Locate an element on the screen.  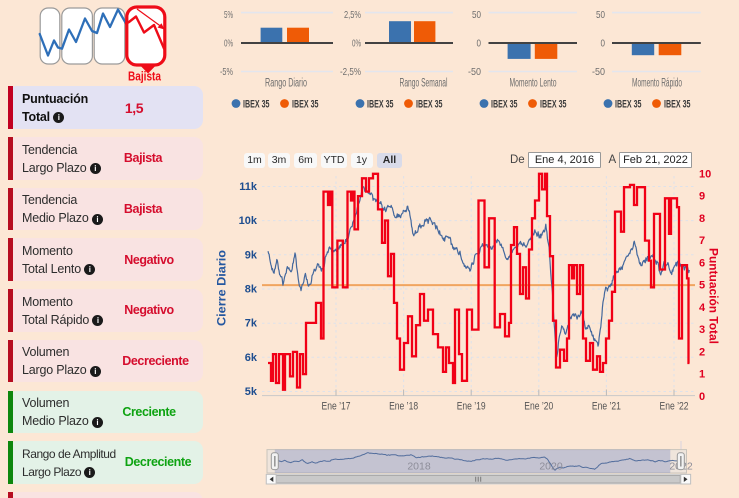
svg-text: 4 is located at coordinates (702, 308).